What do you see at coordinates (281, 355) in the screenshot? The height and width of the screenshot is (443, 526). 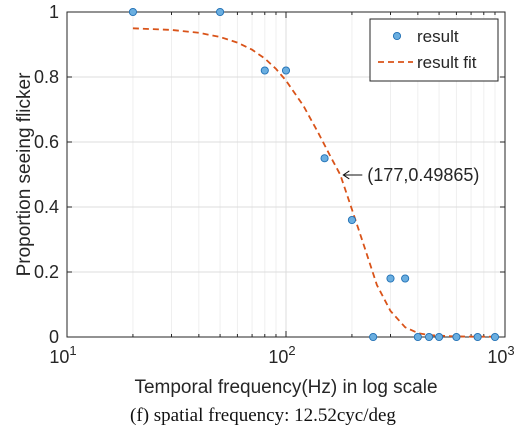 I see `x-tick-label: 10²` at bounding box center [281, 355].